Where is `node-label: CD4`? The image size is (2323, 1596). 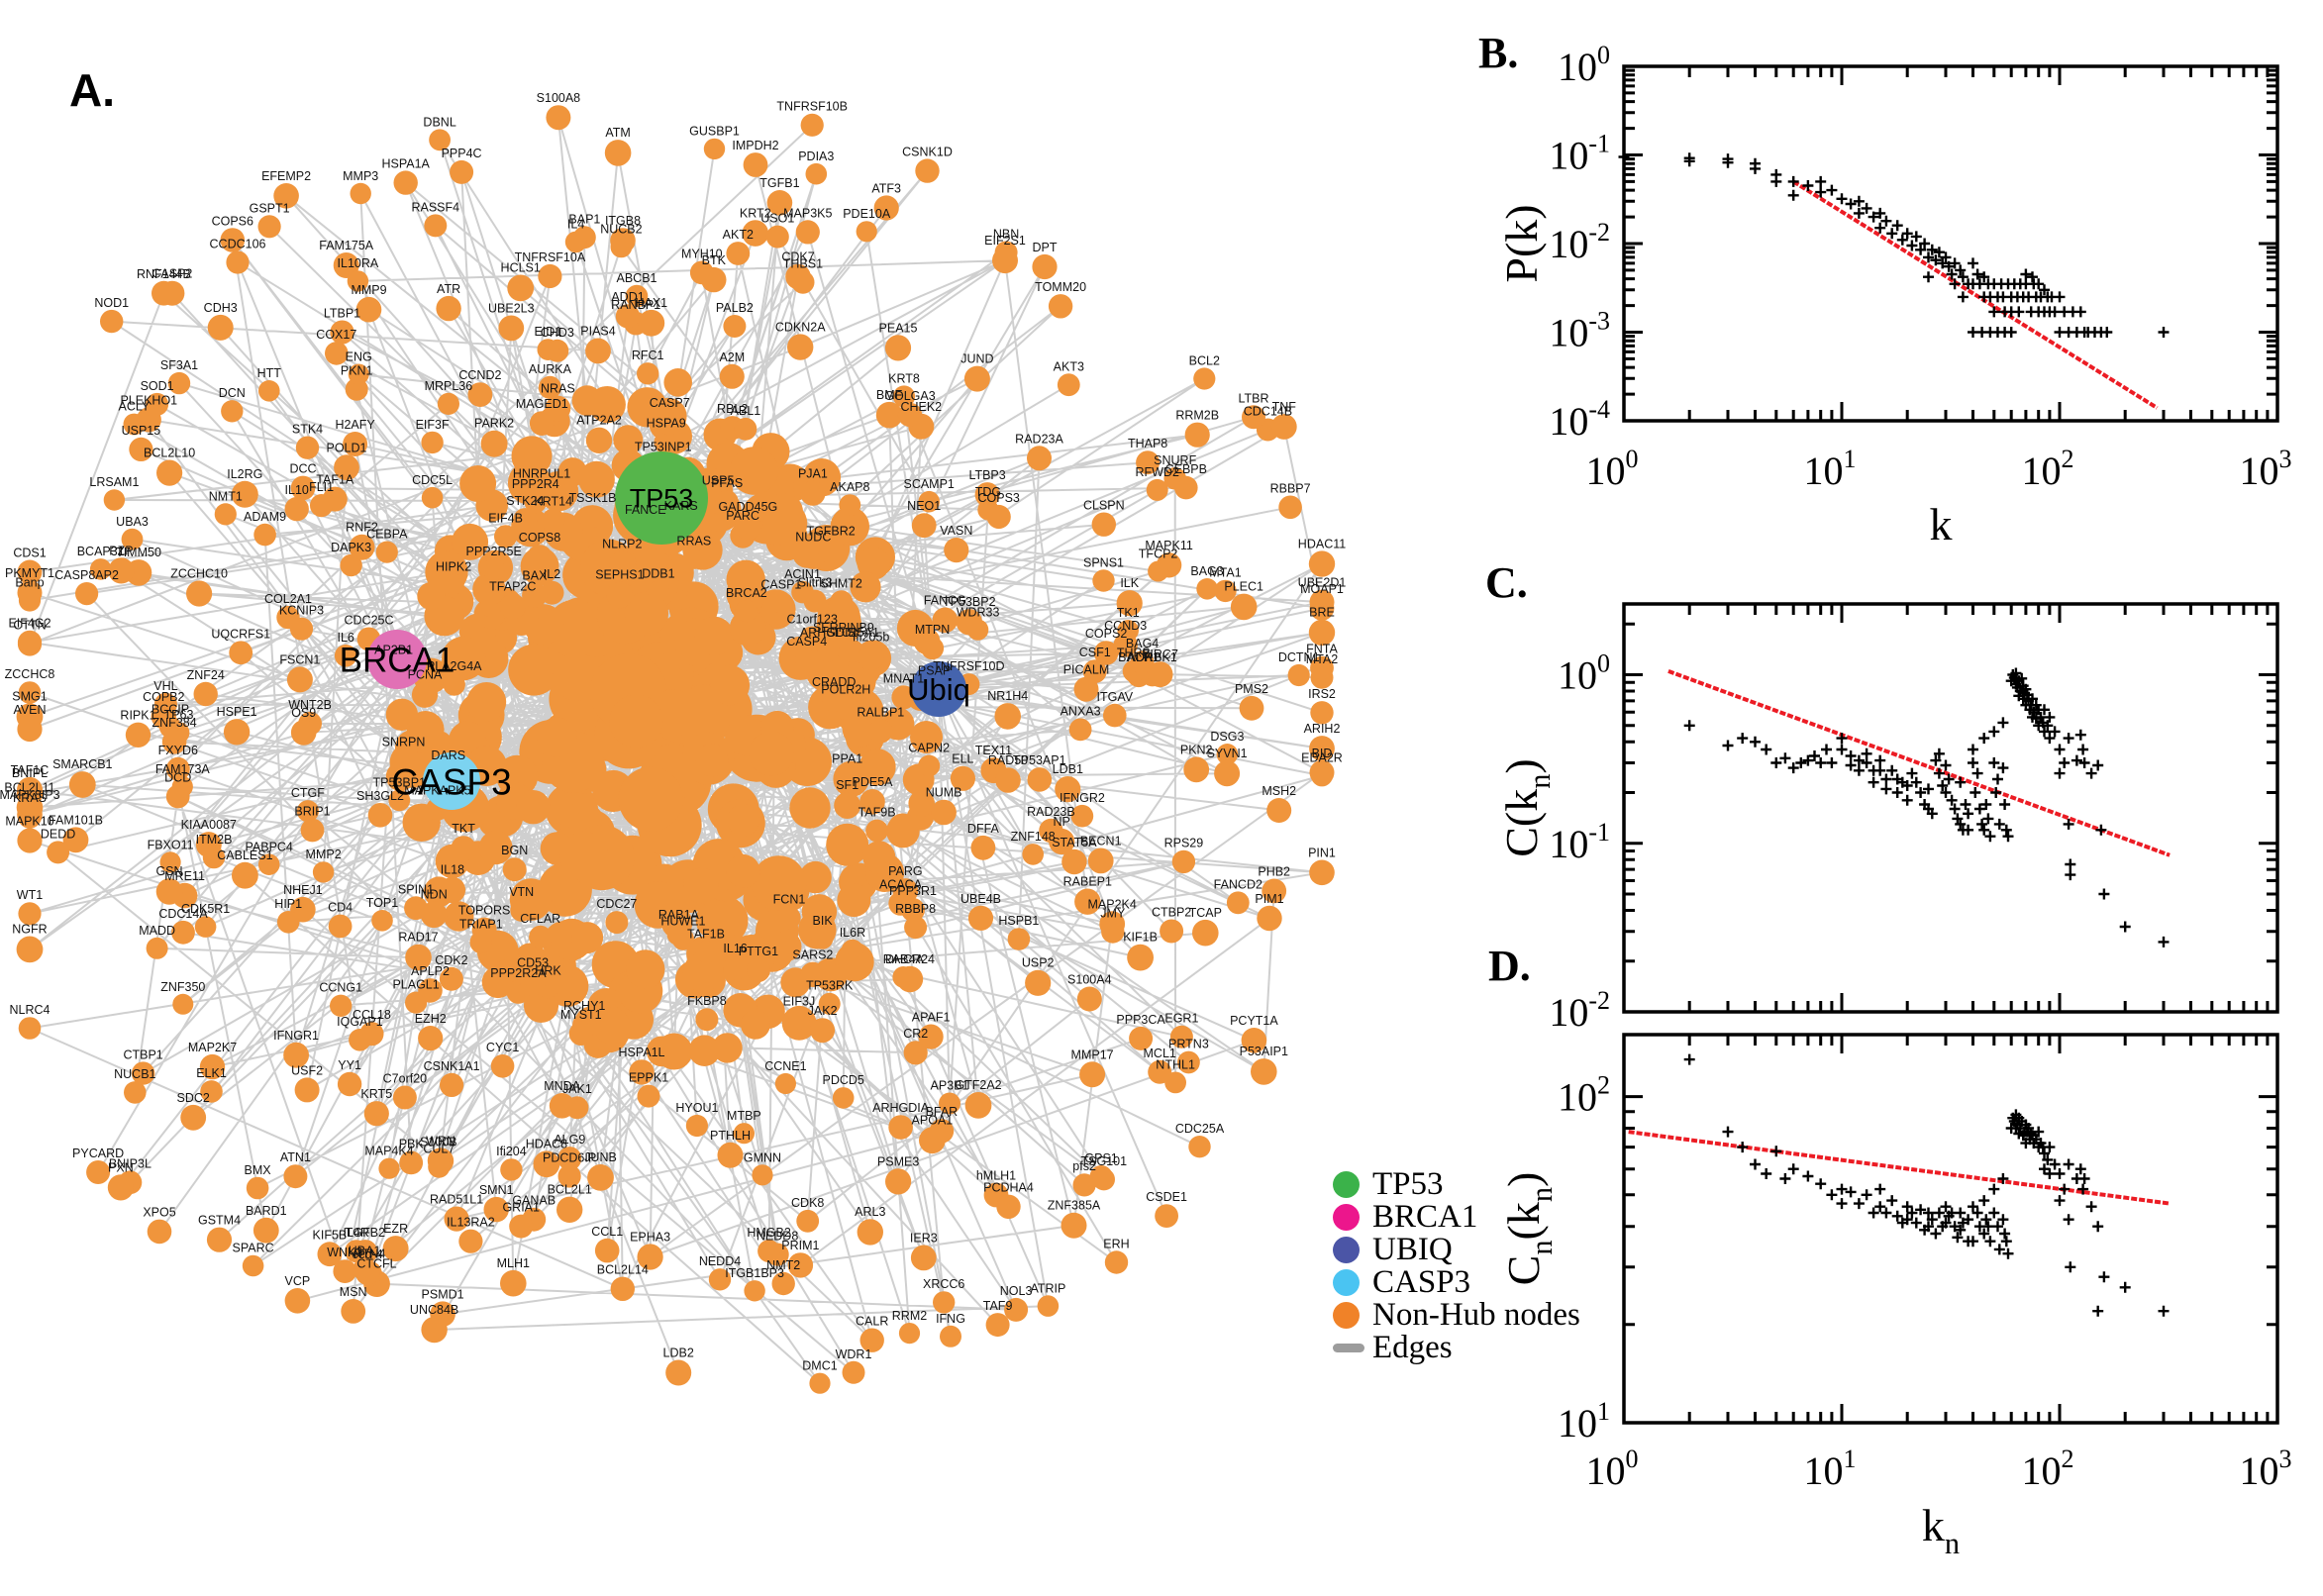
node-label: CD4 is located at coordinates (340, 908).